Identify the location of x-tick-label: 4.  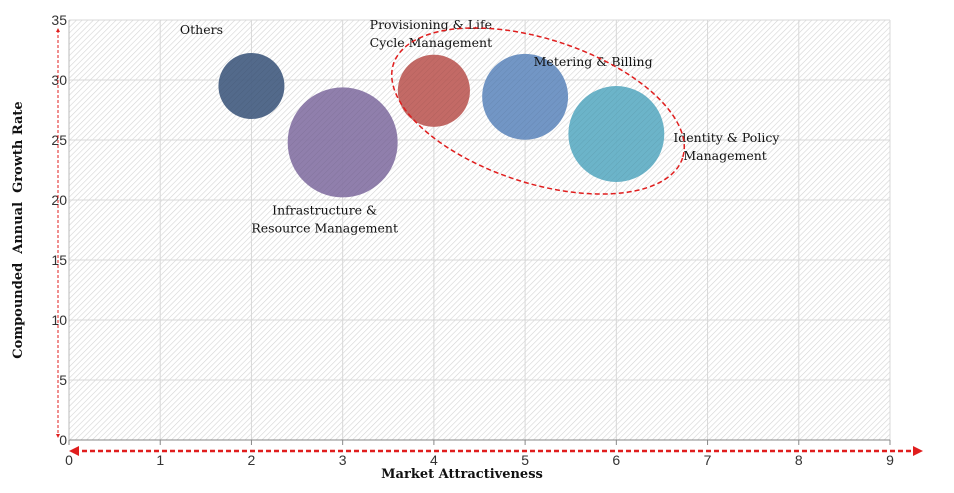
(434, 460).